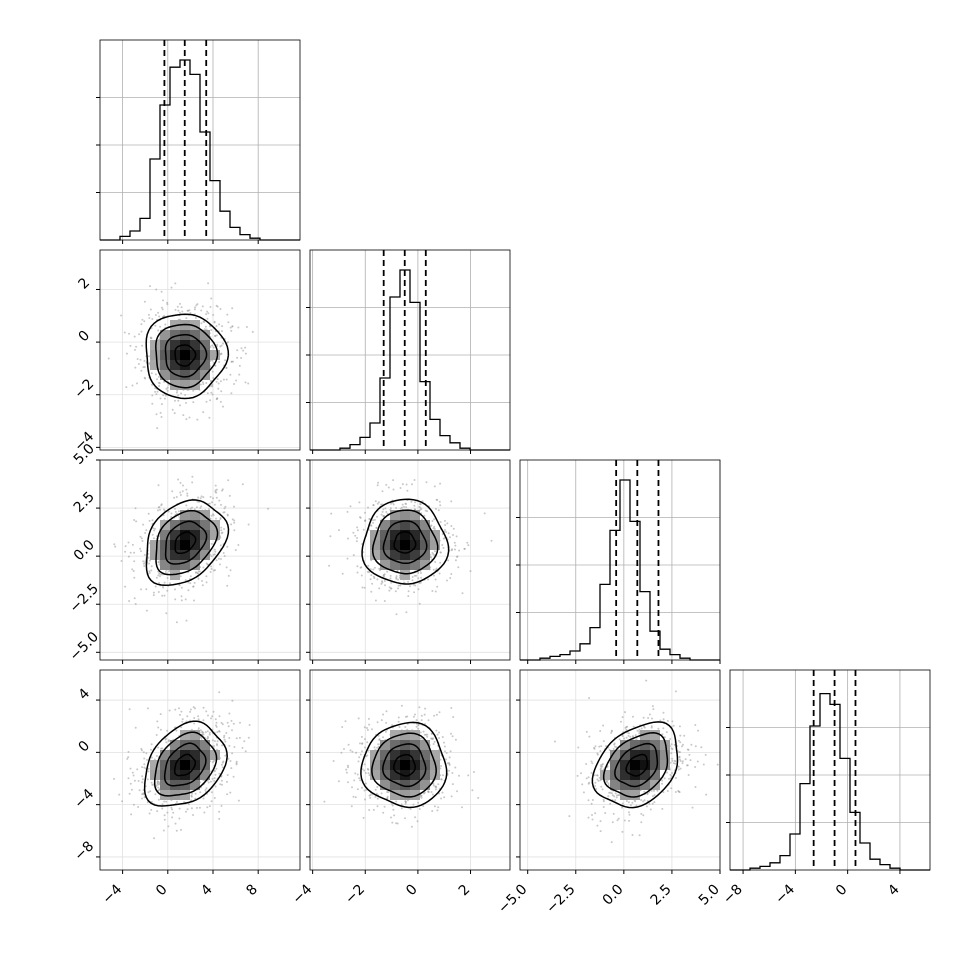 Image resolution: width=970 pixels, height=974 pixels. Describe the element at coordinates (412, 891) in the screenshot. I see `x-tick-label: 0` at that location.